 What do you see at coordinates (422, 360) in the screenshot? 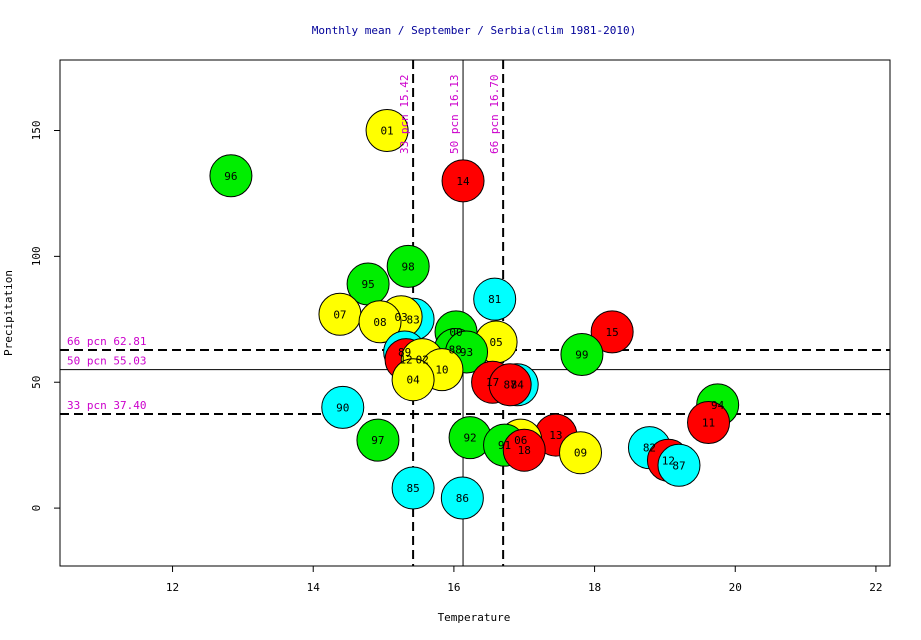
I see `data-point-label: 02` at bounding box center [422, 360].